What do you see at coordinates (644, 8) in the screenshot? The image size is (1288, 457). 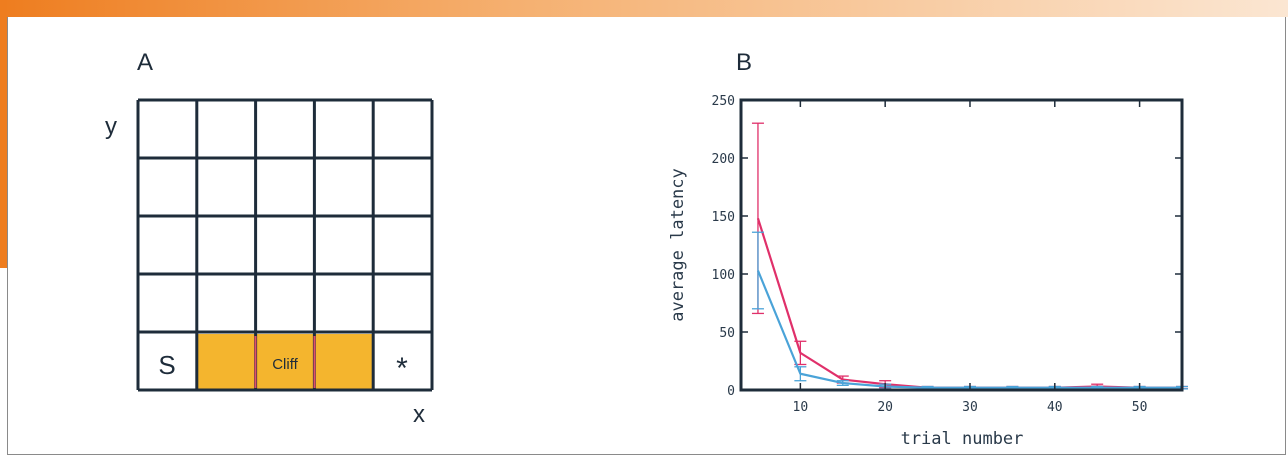 I see `top-color-band` at bounding box center [644, 8].